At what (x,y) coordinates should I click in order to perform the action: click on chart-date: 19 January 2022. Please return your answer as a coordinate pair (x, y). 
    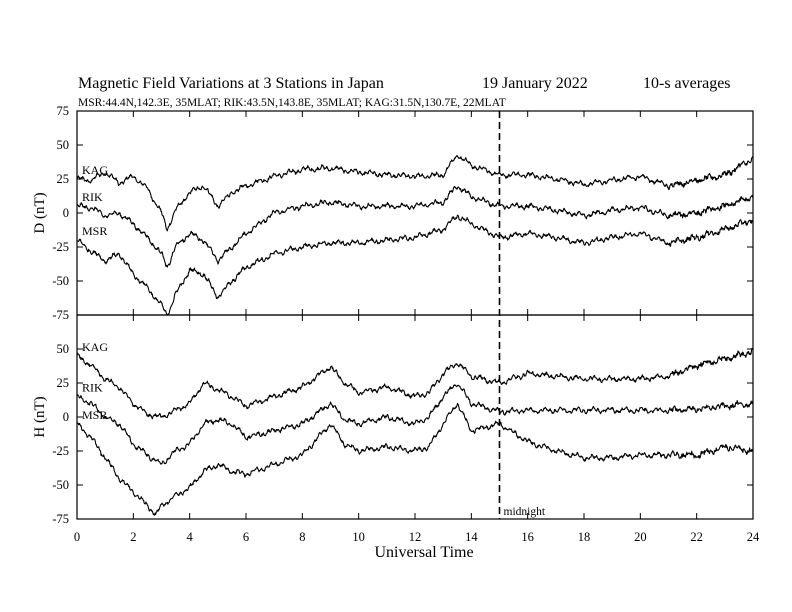
    Looking at the image, I should click on (535, 83).